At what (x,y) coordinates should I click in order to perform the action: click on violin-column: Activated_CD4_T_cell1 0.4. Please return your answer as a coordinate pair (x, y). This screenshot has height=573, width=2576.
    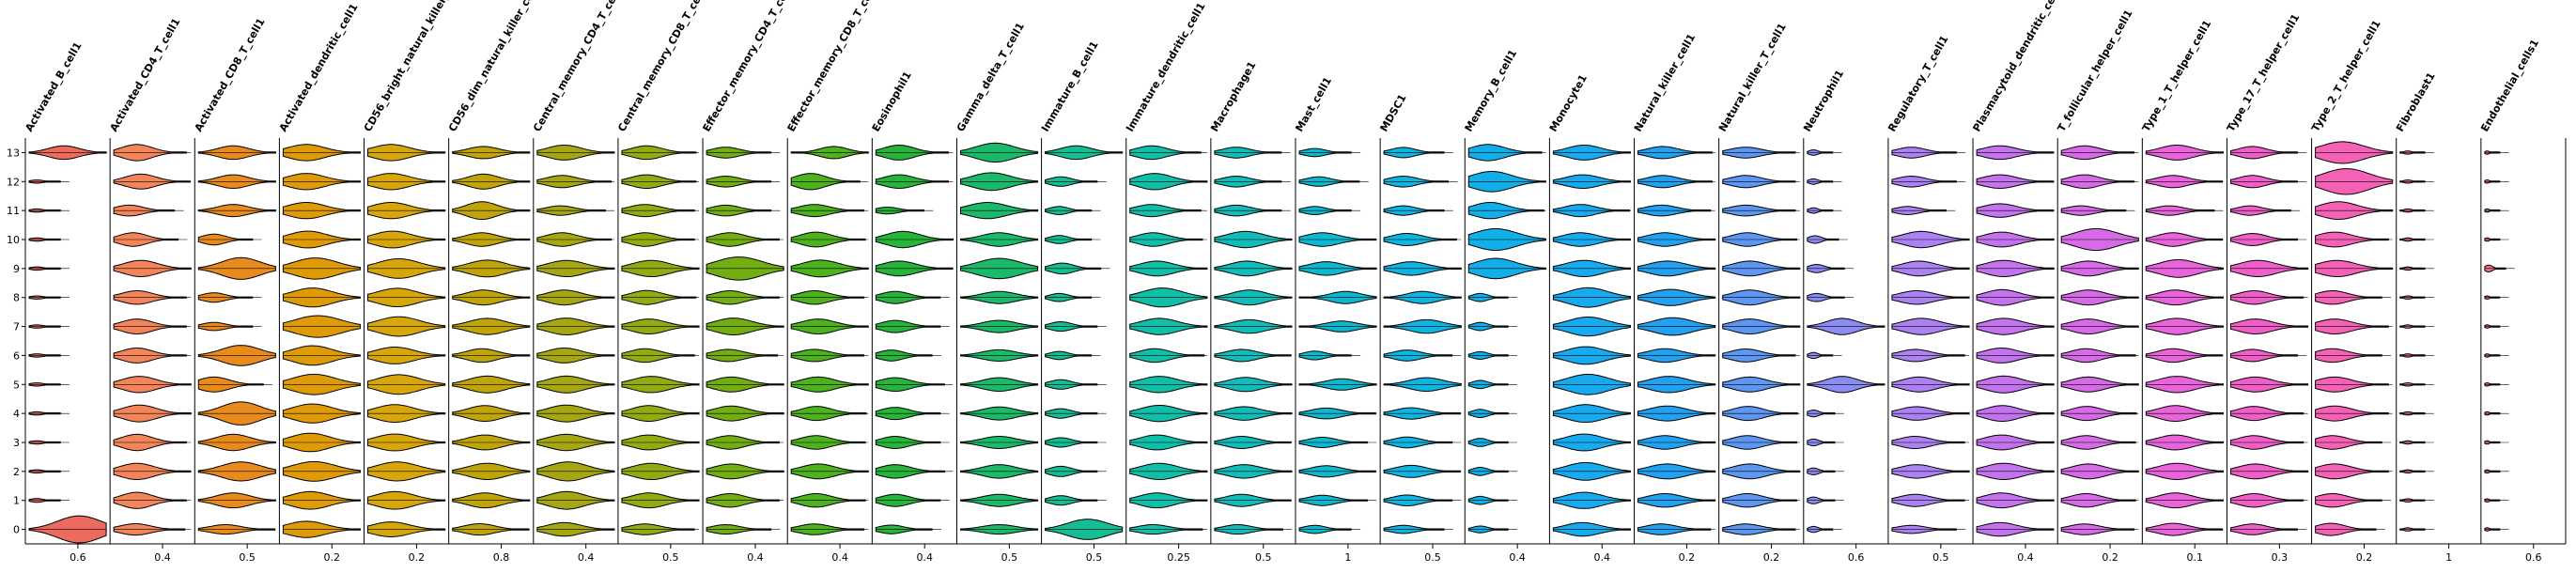
    Looking at the image, I should click on (151, 290).